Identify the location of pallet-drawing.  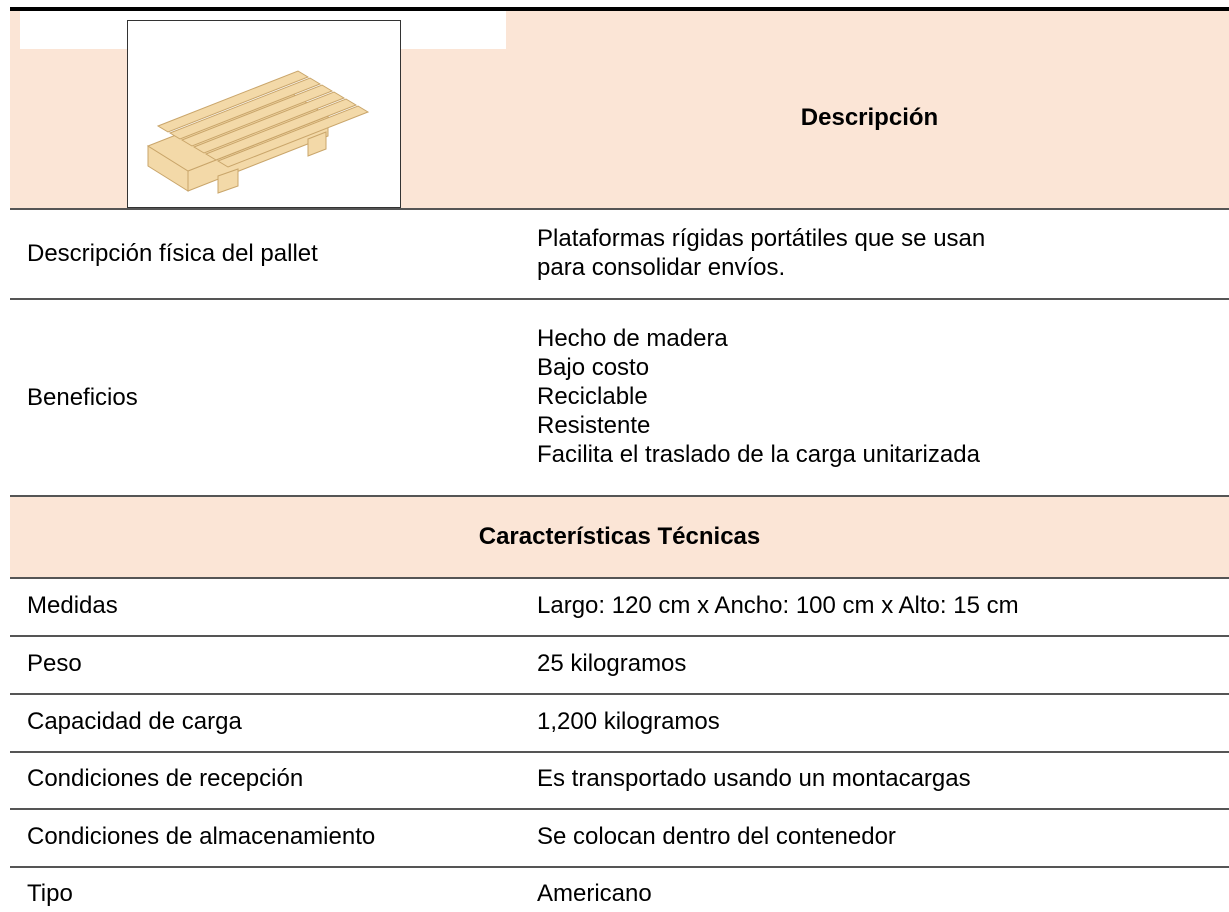
(258, 132).